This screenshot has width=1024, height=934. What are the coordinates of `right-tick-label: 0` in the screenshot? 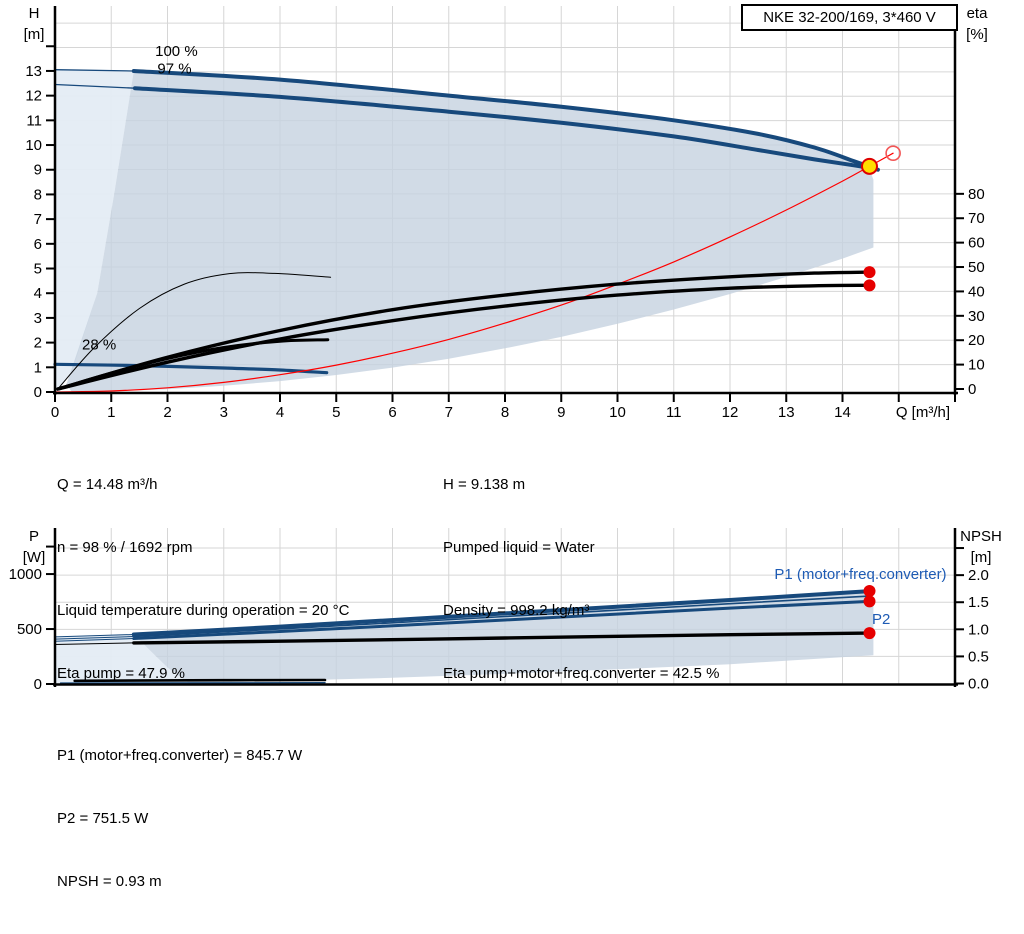 It's located at (972, 389).